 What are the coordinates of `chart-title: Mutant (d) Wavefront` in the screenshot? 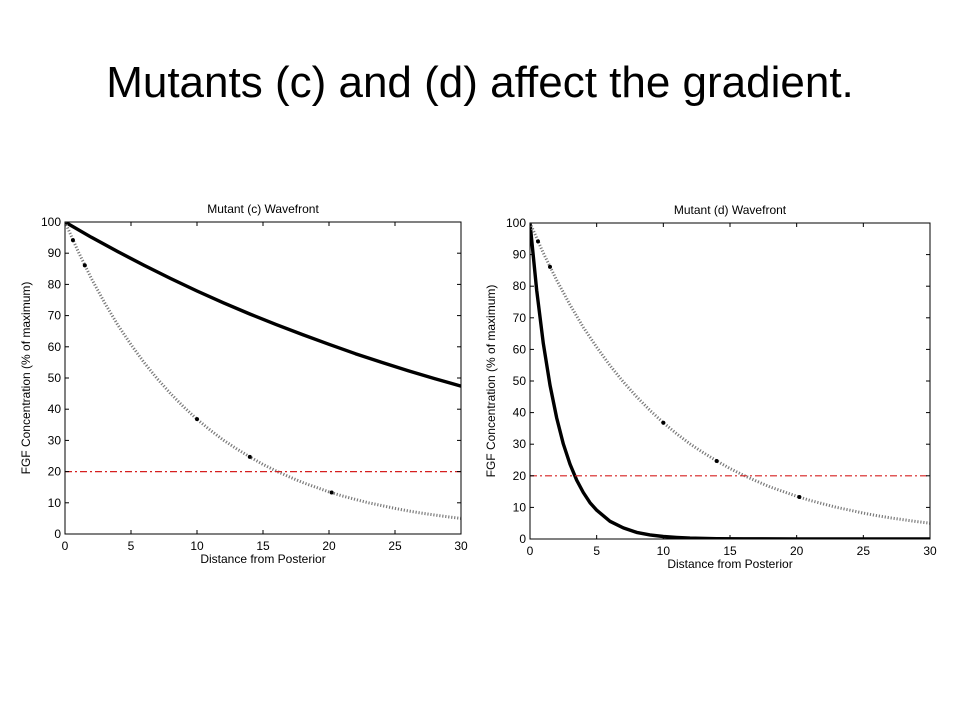 It's located at (730, 210).